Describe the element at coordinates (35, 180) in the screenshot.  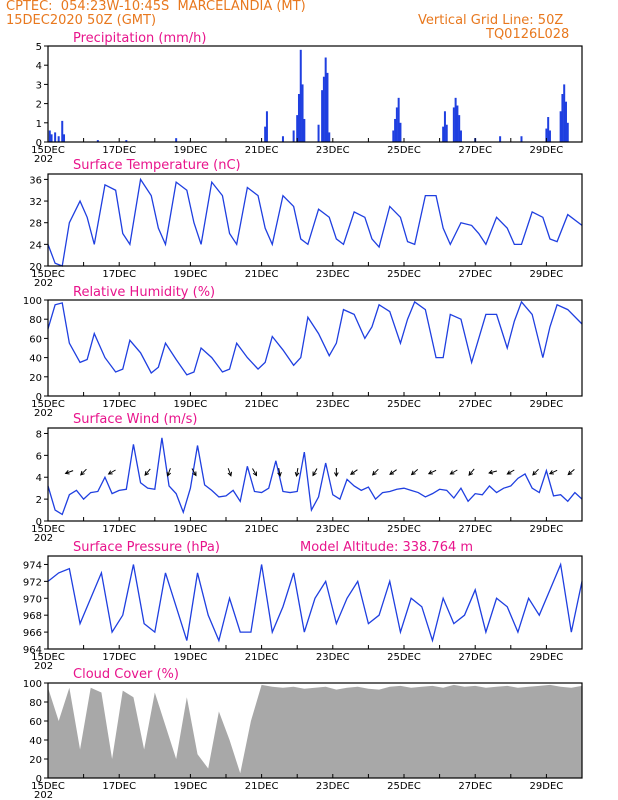
I see `y-tick-label: 36` at that location.